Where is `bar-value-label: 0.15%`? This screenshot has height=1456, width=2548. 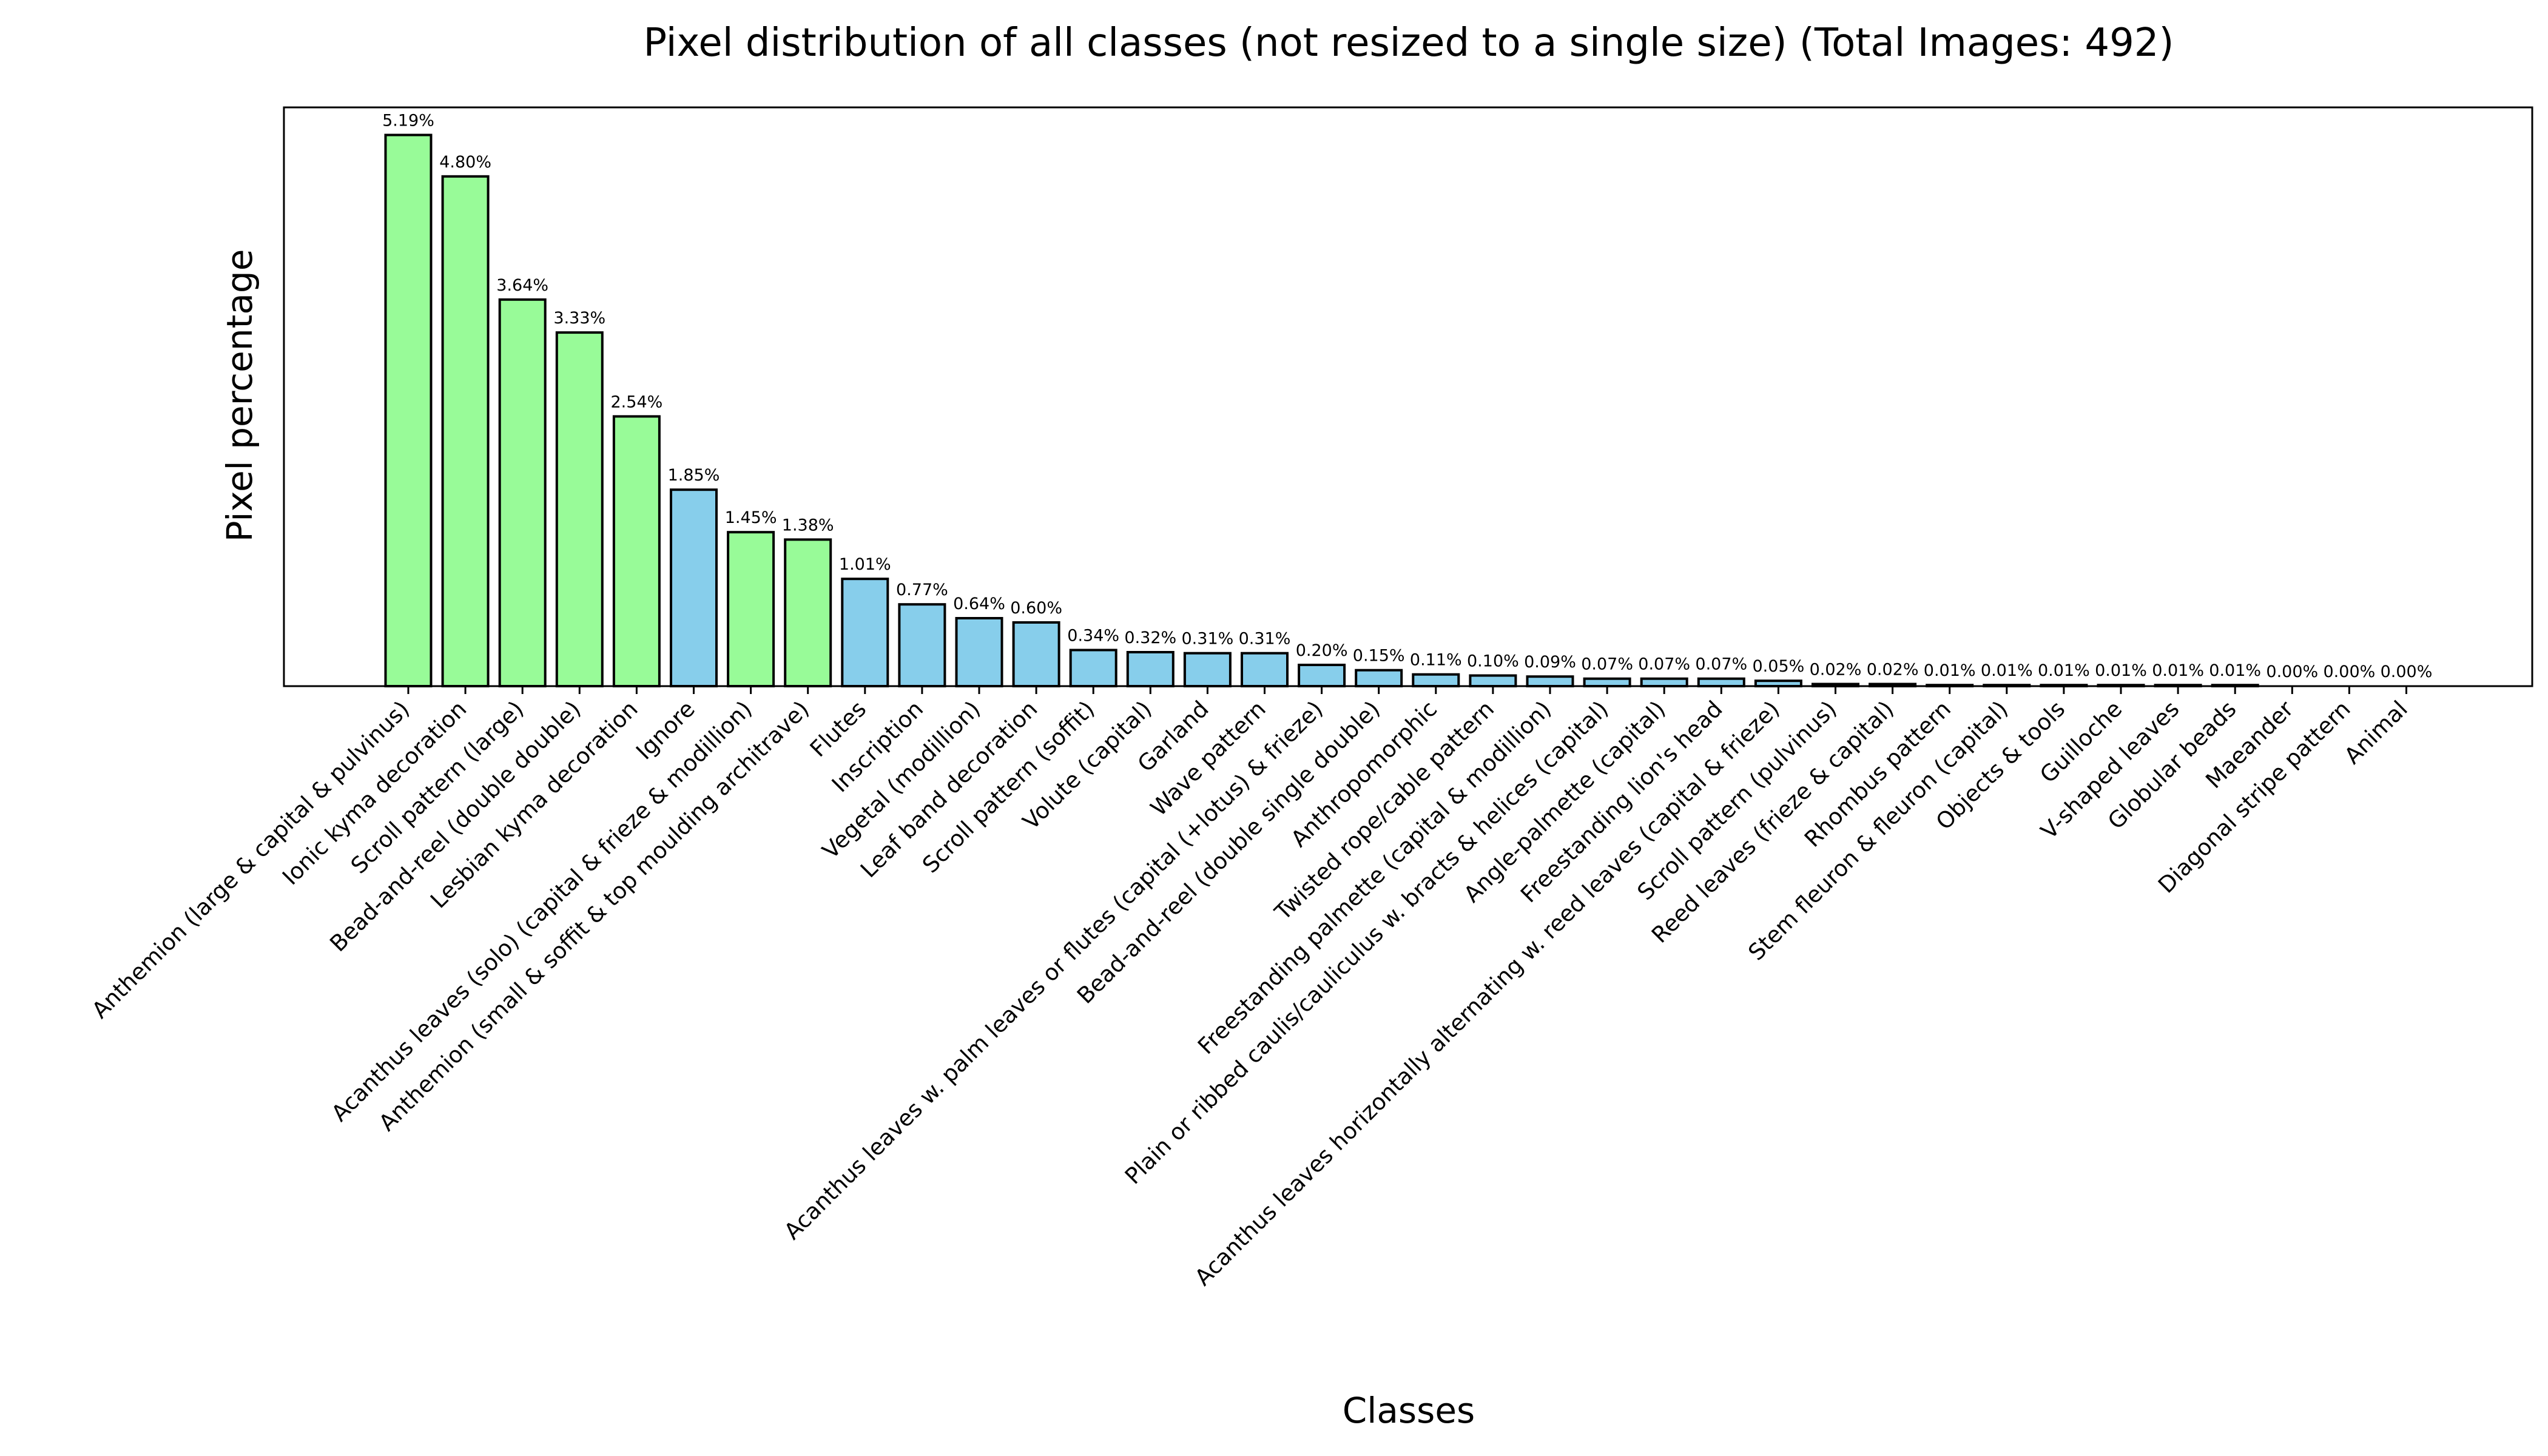 bar-value-label: 0.15% is located at coordinates (1379, 656).